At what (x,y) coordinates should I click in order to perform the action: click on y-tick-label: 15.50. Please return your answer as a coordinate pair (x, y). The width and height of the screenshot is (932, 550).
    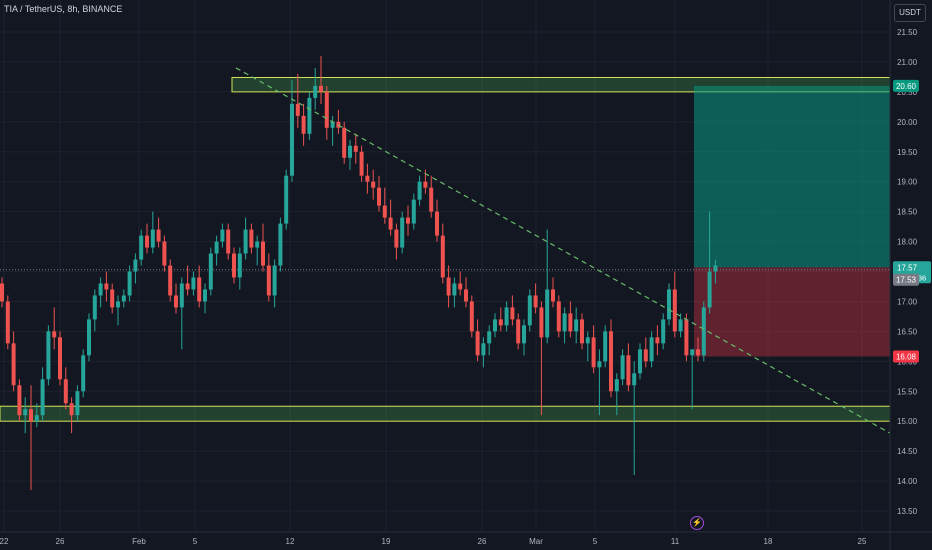
    Looking at the image, I should click on (907, 391).